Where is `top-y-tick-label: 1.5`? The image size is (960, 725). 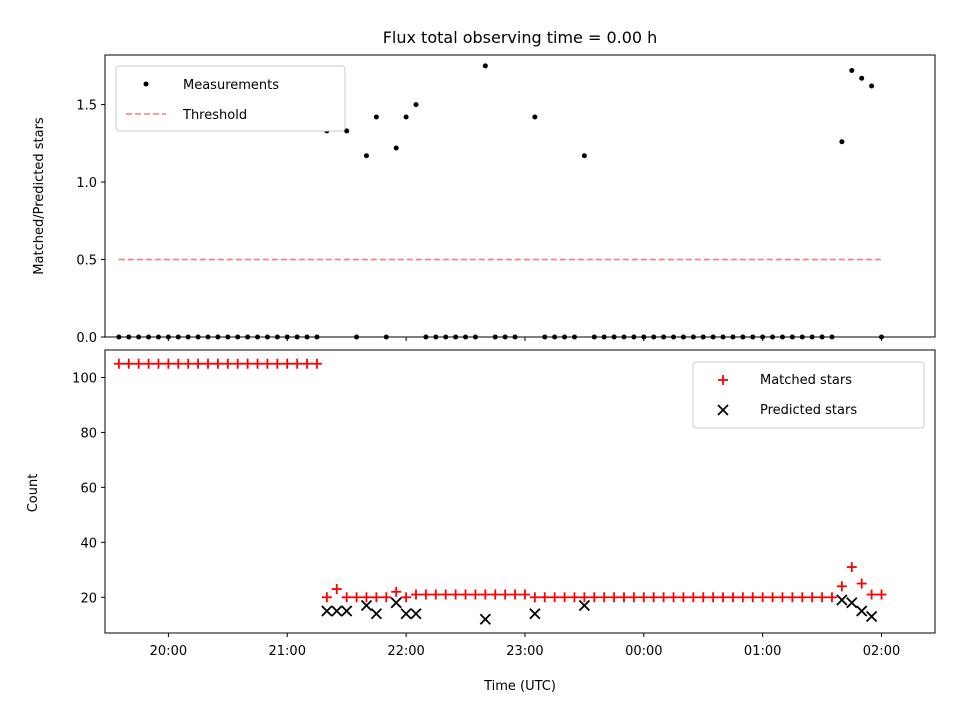 top-y-tick-label: 1.5 is located at coordinates (86, 106).